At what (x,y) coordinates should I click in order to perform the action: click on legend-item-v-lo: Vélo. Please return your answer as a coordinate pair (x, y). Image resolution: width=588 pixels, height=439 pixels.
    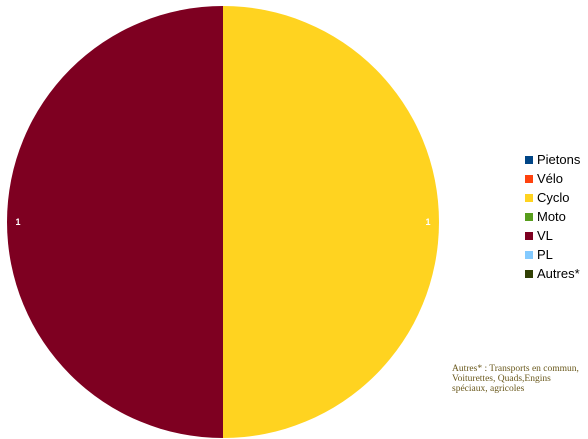
    Looking at the image, I should click on (552, 178).